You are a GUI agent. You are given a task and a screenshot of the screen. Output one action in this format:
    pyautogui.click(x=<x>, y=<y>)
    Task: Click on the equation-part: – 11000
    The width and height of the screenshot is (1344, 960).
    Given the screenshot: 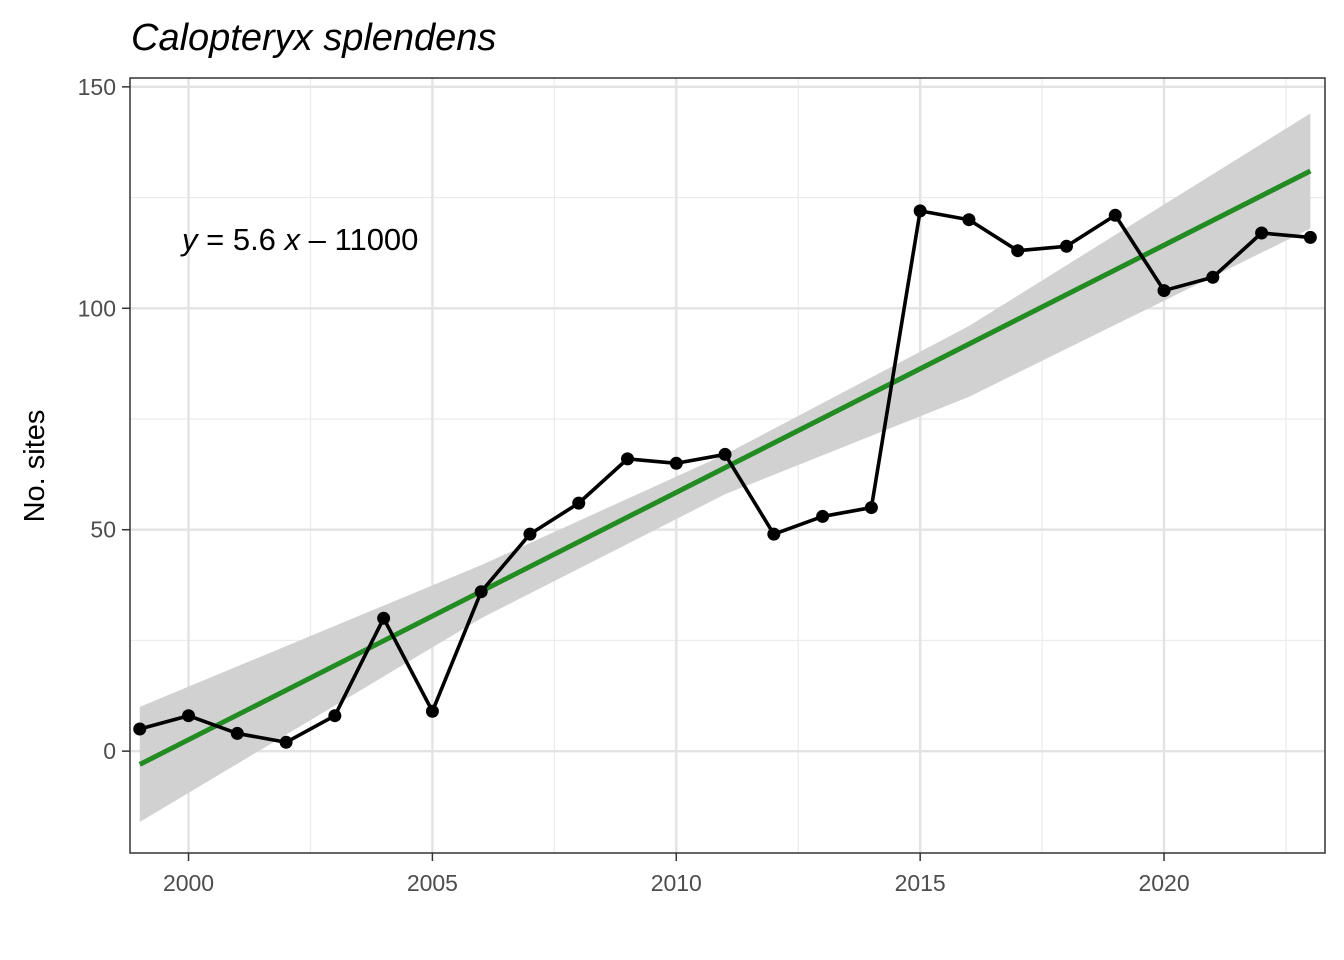 What is the action you would take?
    pyautogui.click(x=359, y=239)
    